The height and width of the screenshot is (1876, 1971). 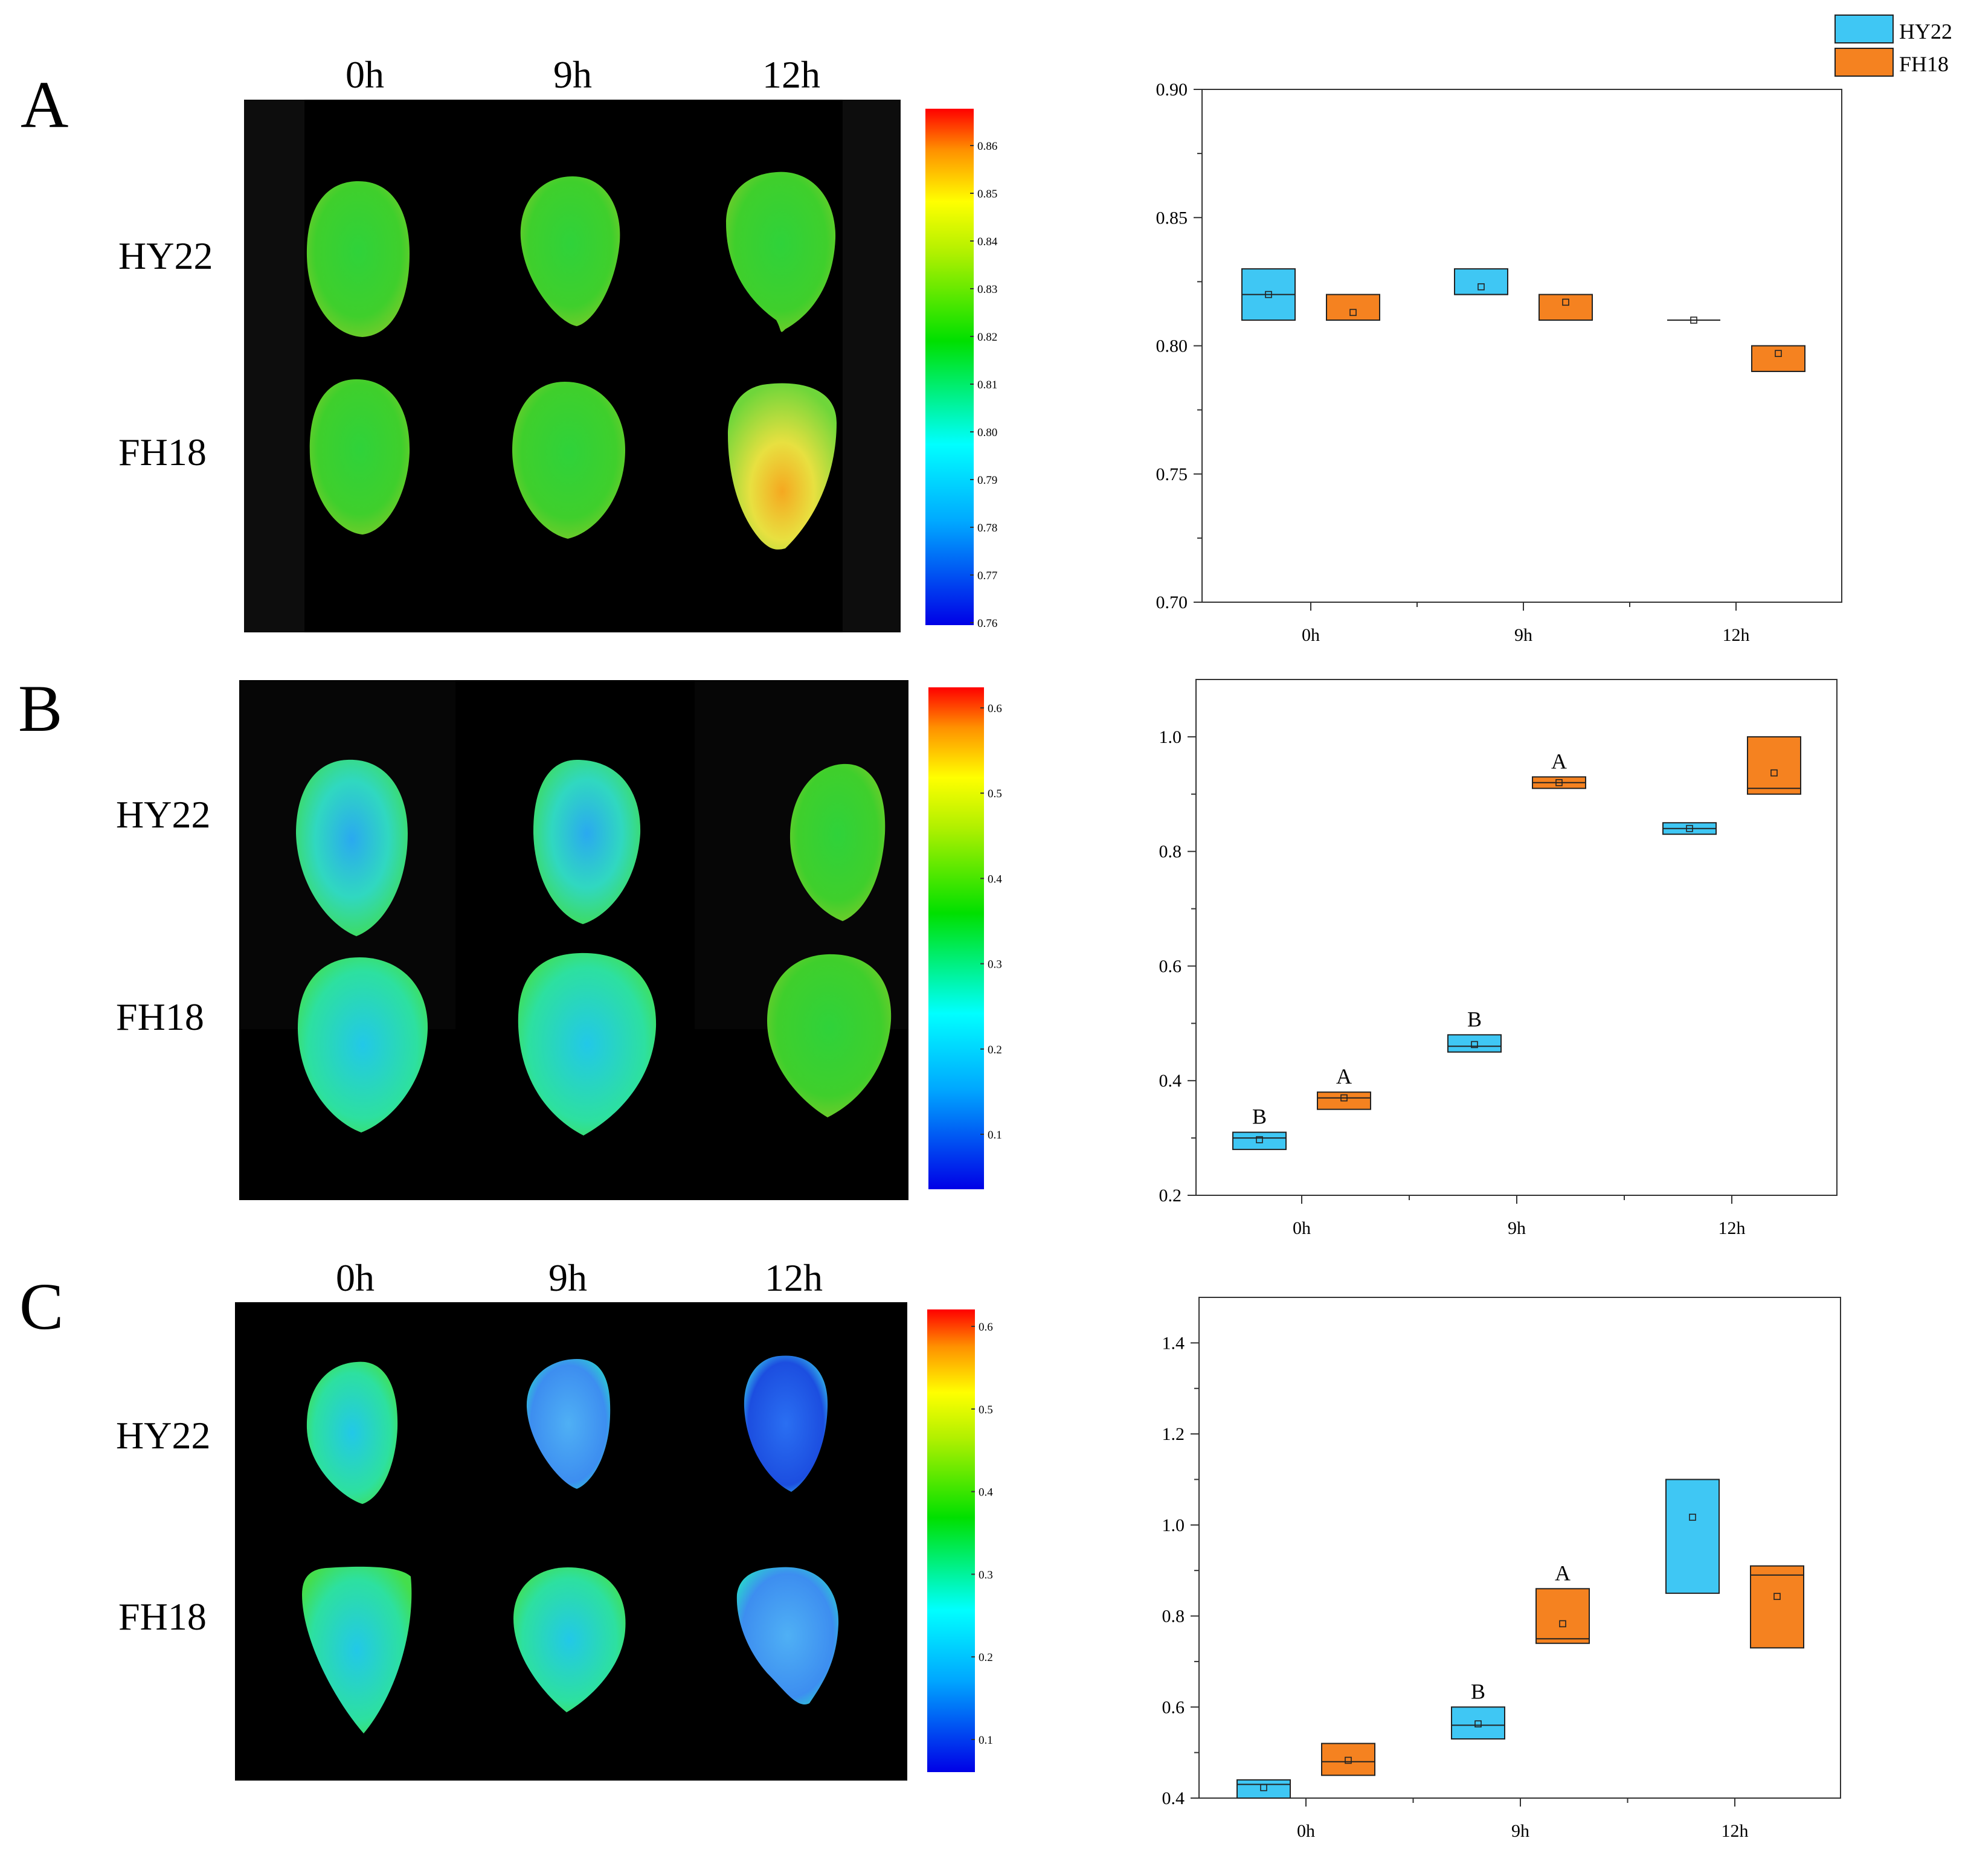 I want to click on colorbar-b, so click(x=956, y=938).